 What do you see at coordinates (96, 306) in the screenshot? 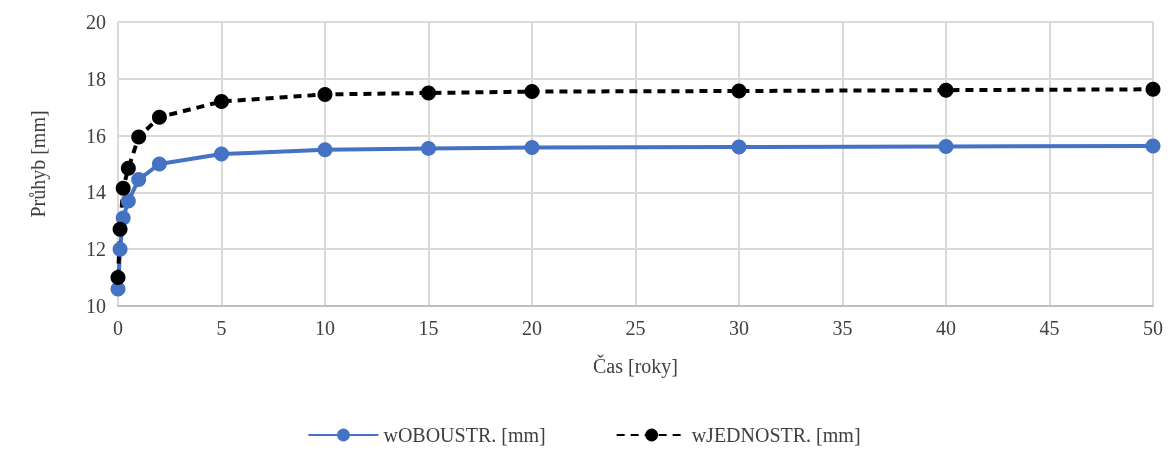
I see `y-tick-label: 10` at bounding box center [96, 306].